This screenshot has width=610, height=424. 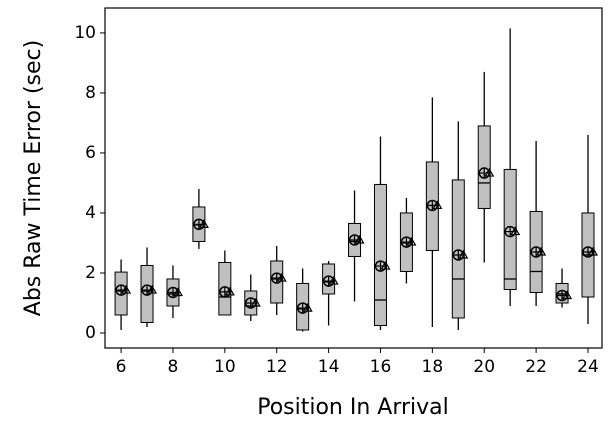 What do you see at coordinates (277, 367) in the screenshot?
I see `x-tick-label: 12` at bounding box center [277, 367].